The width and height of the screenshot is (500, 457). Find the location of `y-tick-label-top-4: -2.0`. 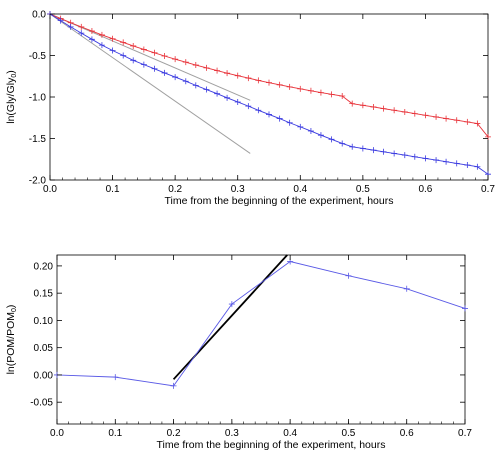

y-tick-label-top-4: -2.0 is located at coordinates (38, 181).